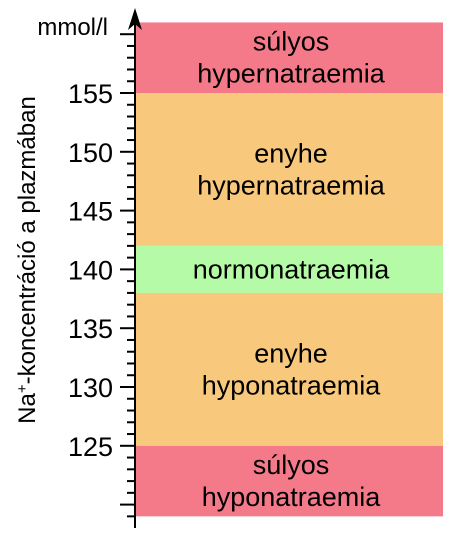  I want to click on axis-title-suffix: -koncentráció a plazmában, so click(27, 240).